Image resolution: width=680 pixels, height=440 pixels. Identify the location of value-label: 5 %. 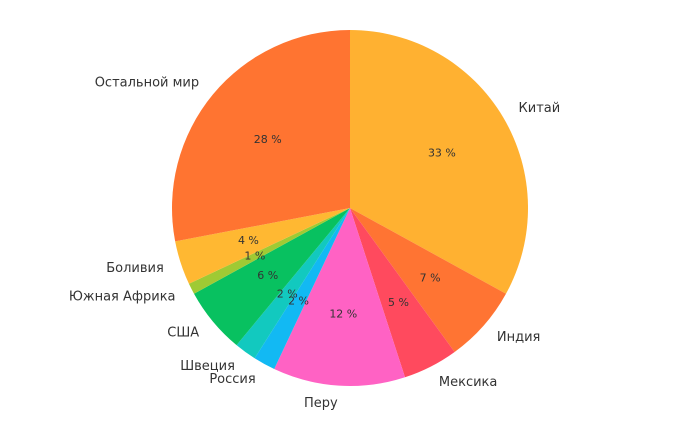
(398, 302).